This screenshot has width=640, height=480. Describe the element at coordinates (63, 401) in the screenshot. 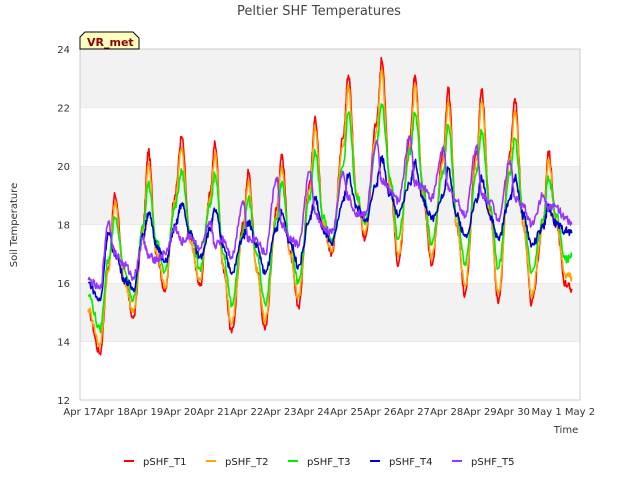

I see `y-tick-label: 12` at that location.